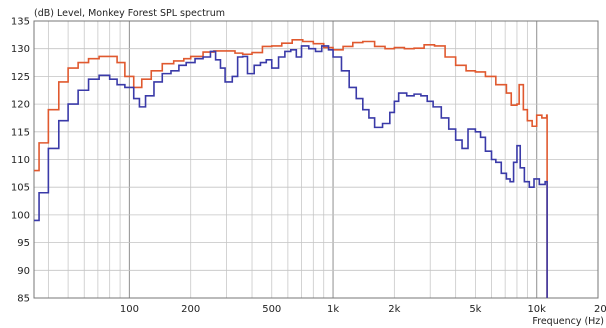 The height and width of the screenshot is (328, 606). I want to click on y-tick-label: 120, so click(20, 105).